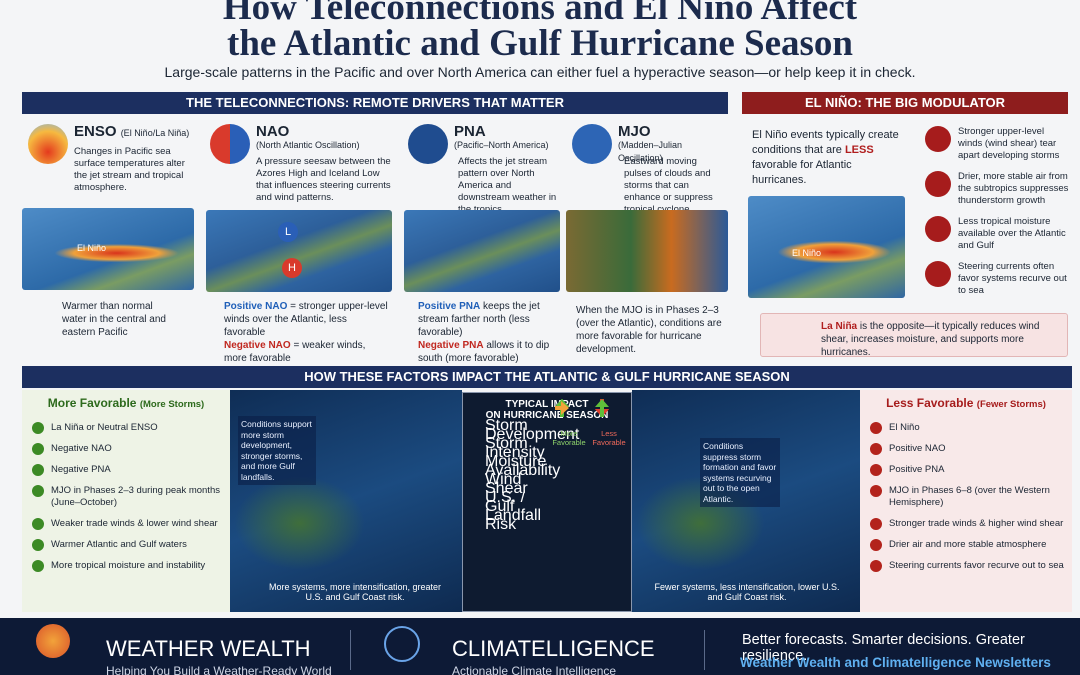 Image resolution: width=1080 pixels, height=675 pixels. What do you see at coordinates (839, 326) in the screenshot?
I see `term: La Niña` at bounding box center [839, 326].